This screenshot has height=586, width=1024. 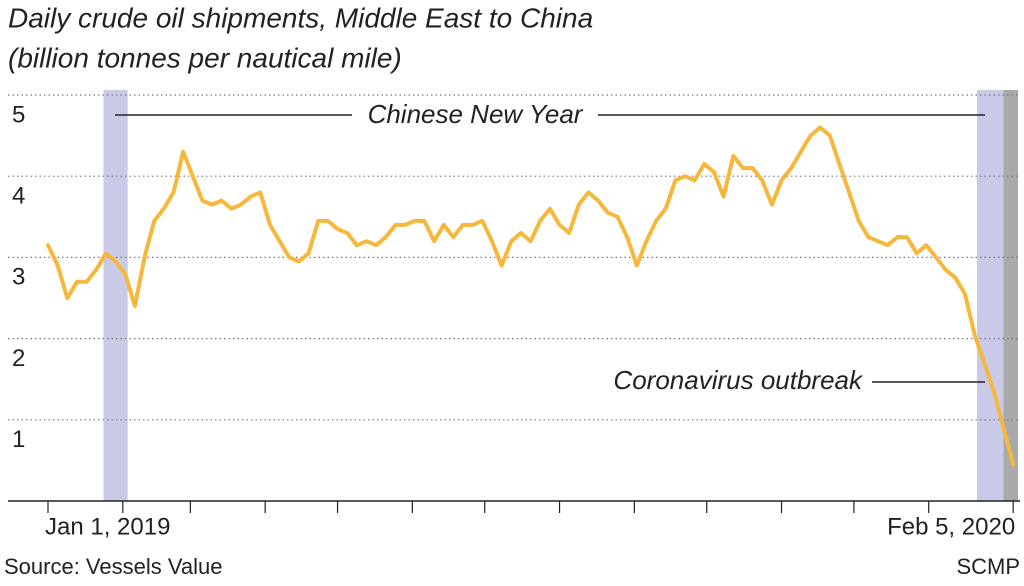 What do you see at coordinates (205, 57) in the screenshot?
I see `chart-subtitle: (billion tonnes per nautical mile)` at bounding box center [205, 57].